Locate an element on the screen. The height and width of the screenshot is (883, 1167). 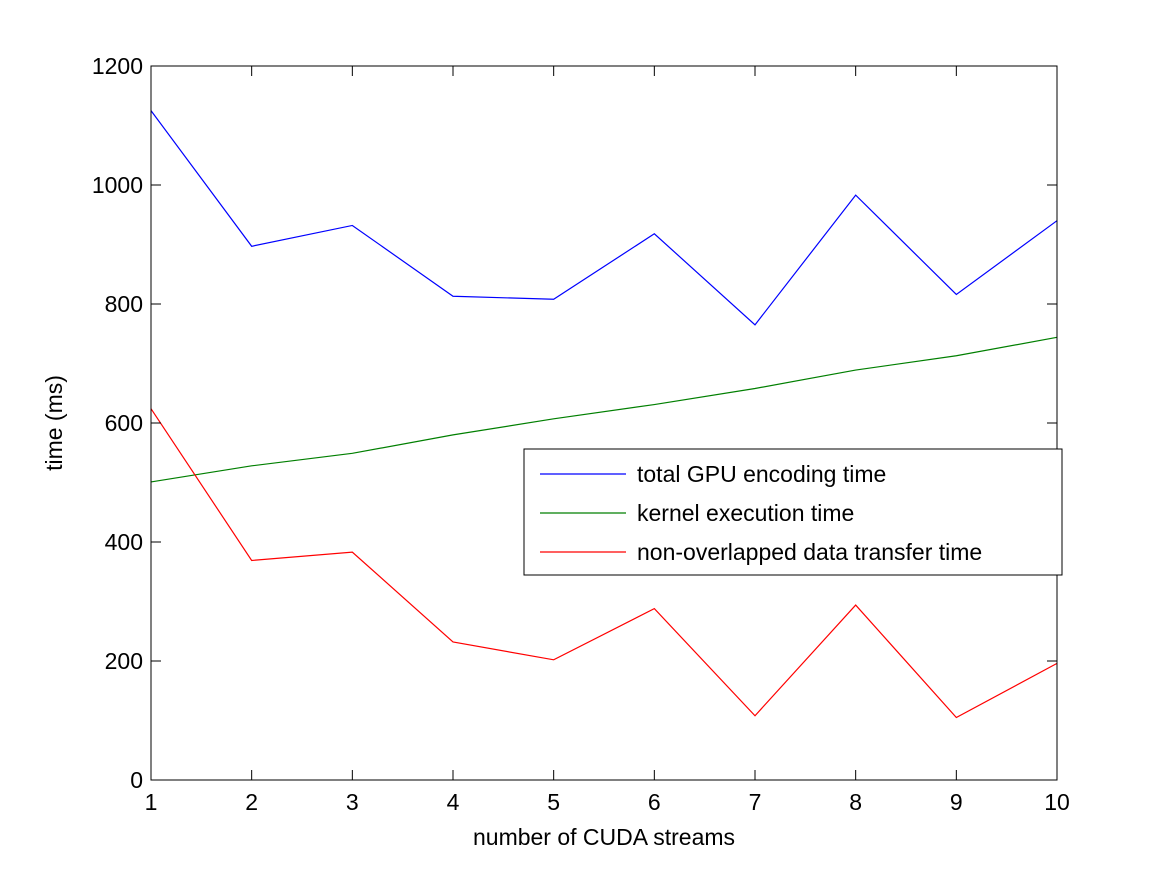
y-axis-label: time (ms) is located at coordinates (54, 423).